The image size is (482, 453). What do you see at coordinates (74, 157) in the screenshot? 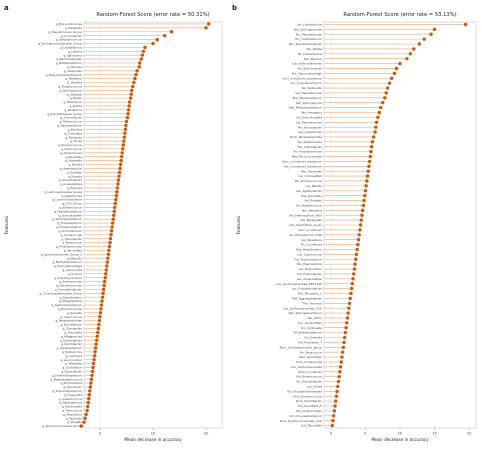
I see `chart-a-category-label: g_Moraxella` at bounding box center [74, 157].